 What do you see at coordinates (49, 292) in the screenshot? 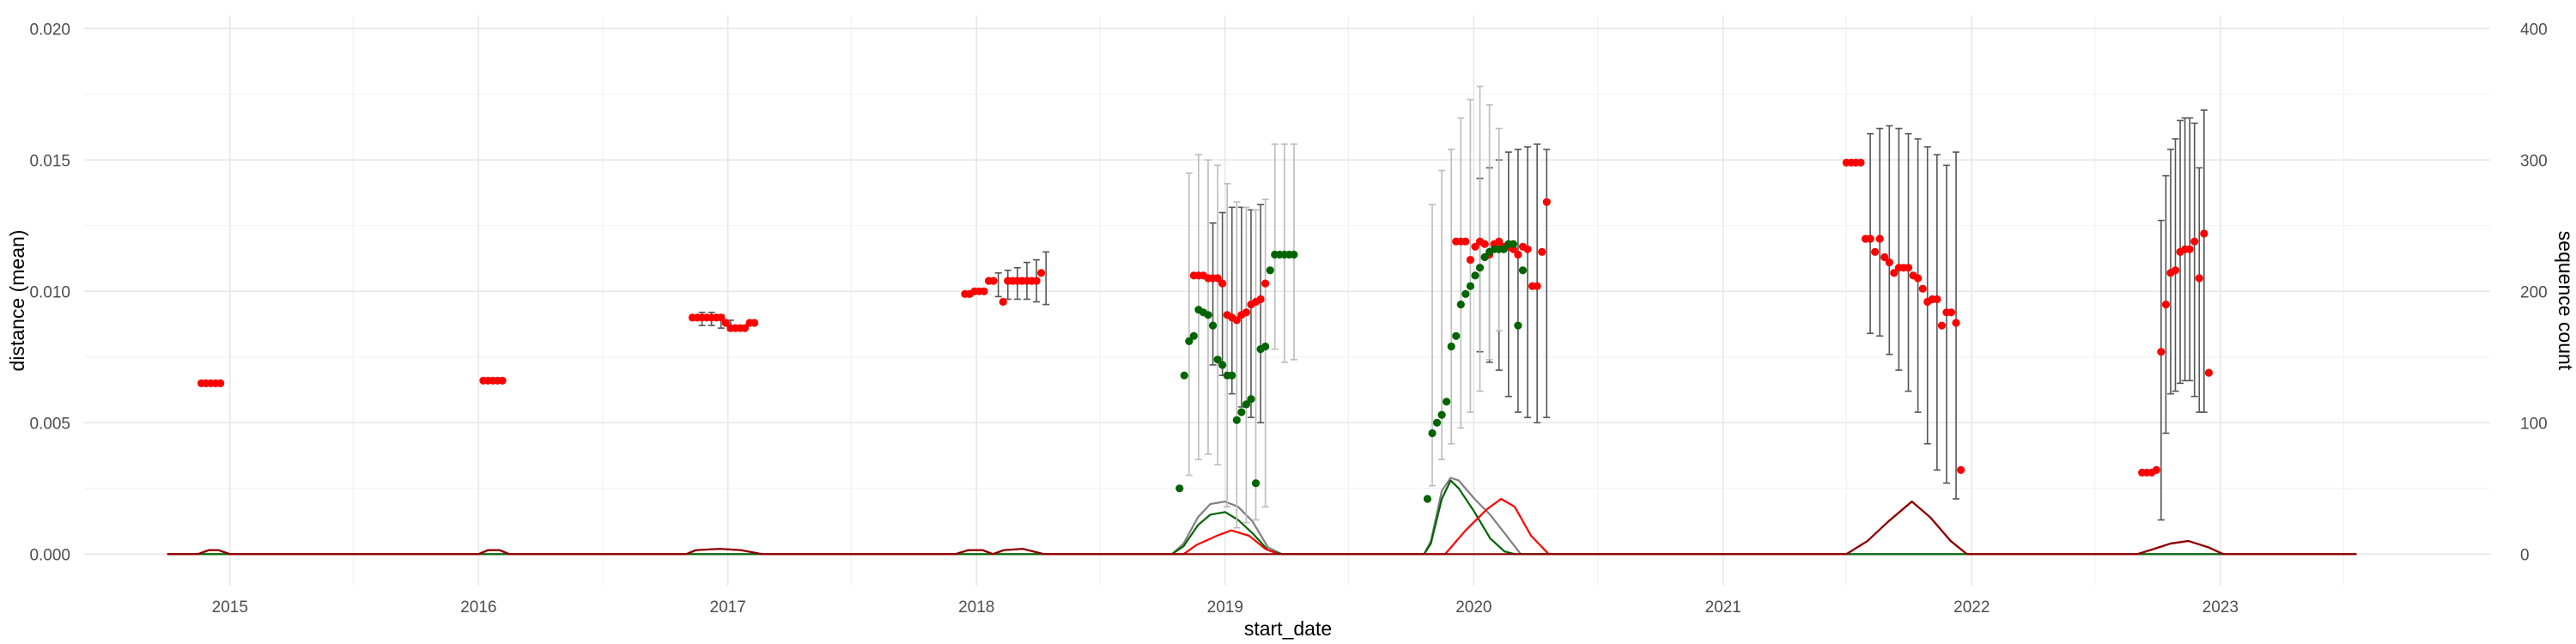
I see `y-axis-ticks: 0.000 0.005 0.010 0.015 0.020` at bounding box center [49, 292].